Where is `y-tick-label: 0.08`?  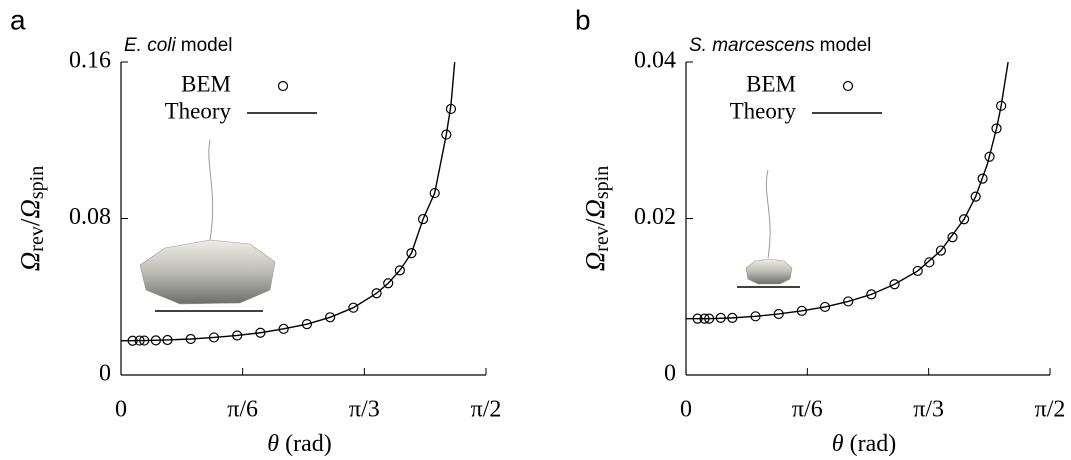
y-tick-label: 0.08 is located at coordinates (90, 217).